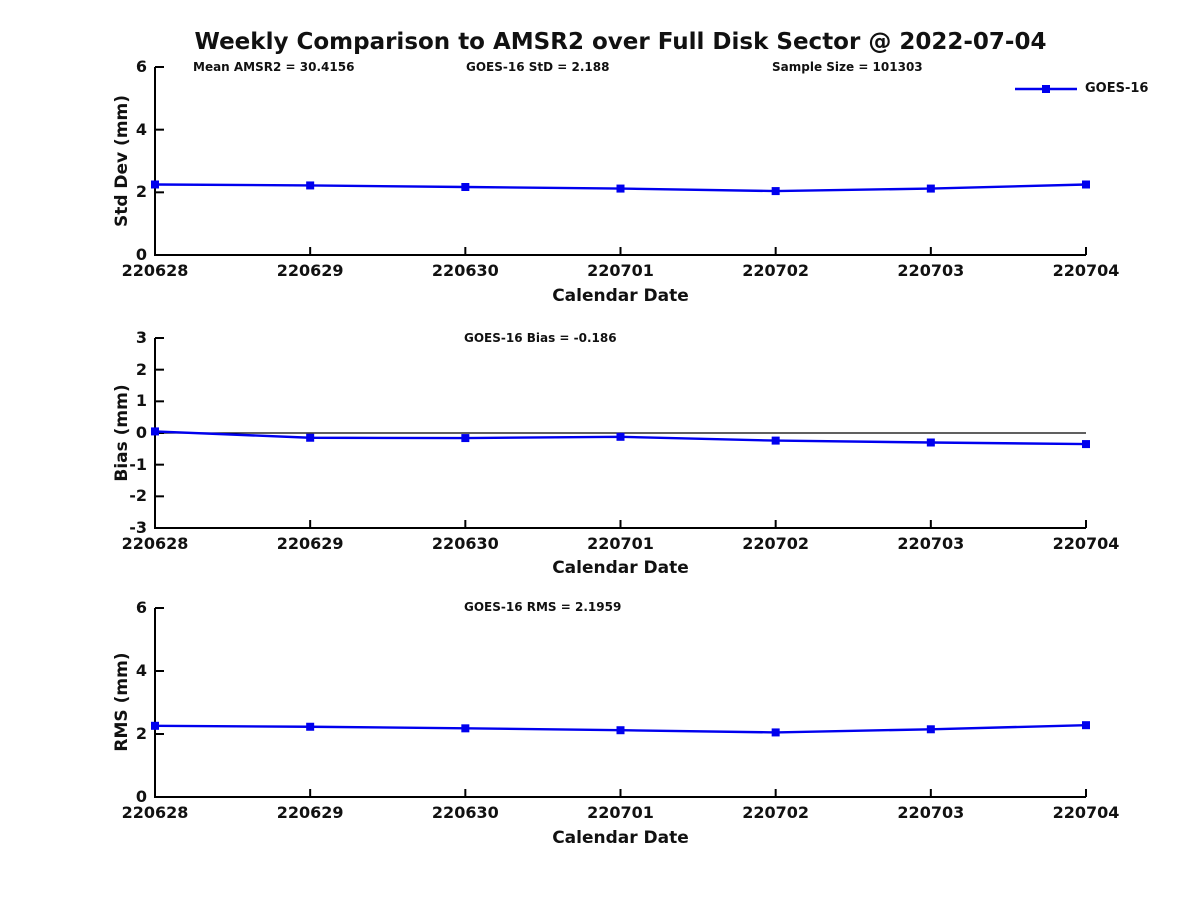  I want to click on x-axis-label-panel1: Calendar Date, so click(620, 296).